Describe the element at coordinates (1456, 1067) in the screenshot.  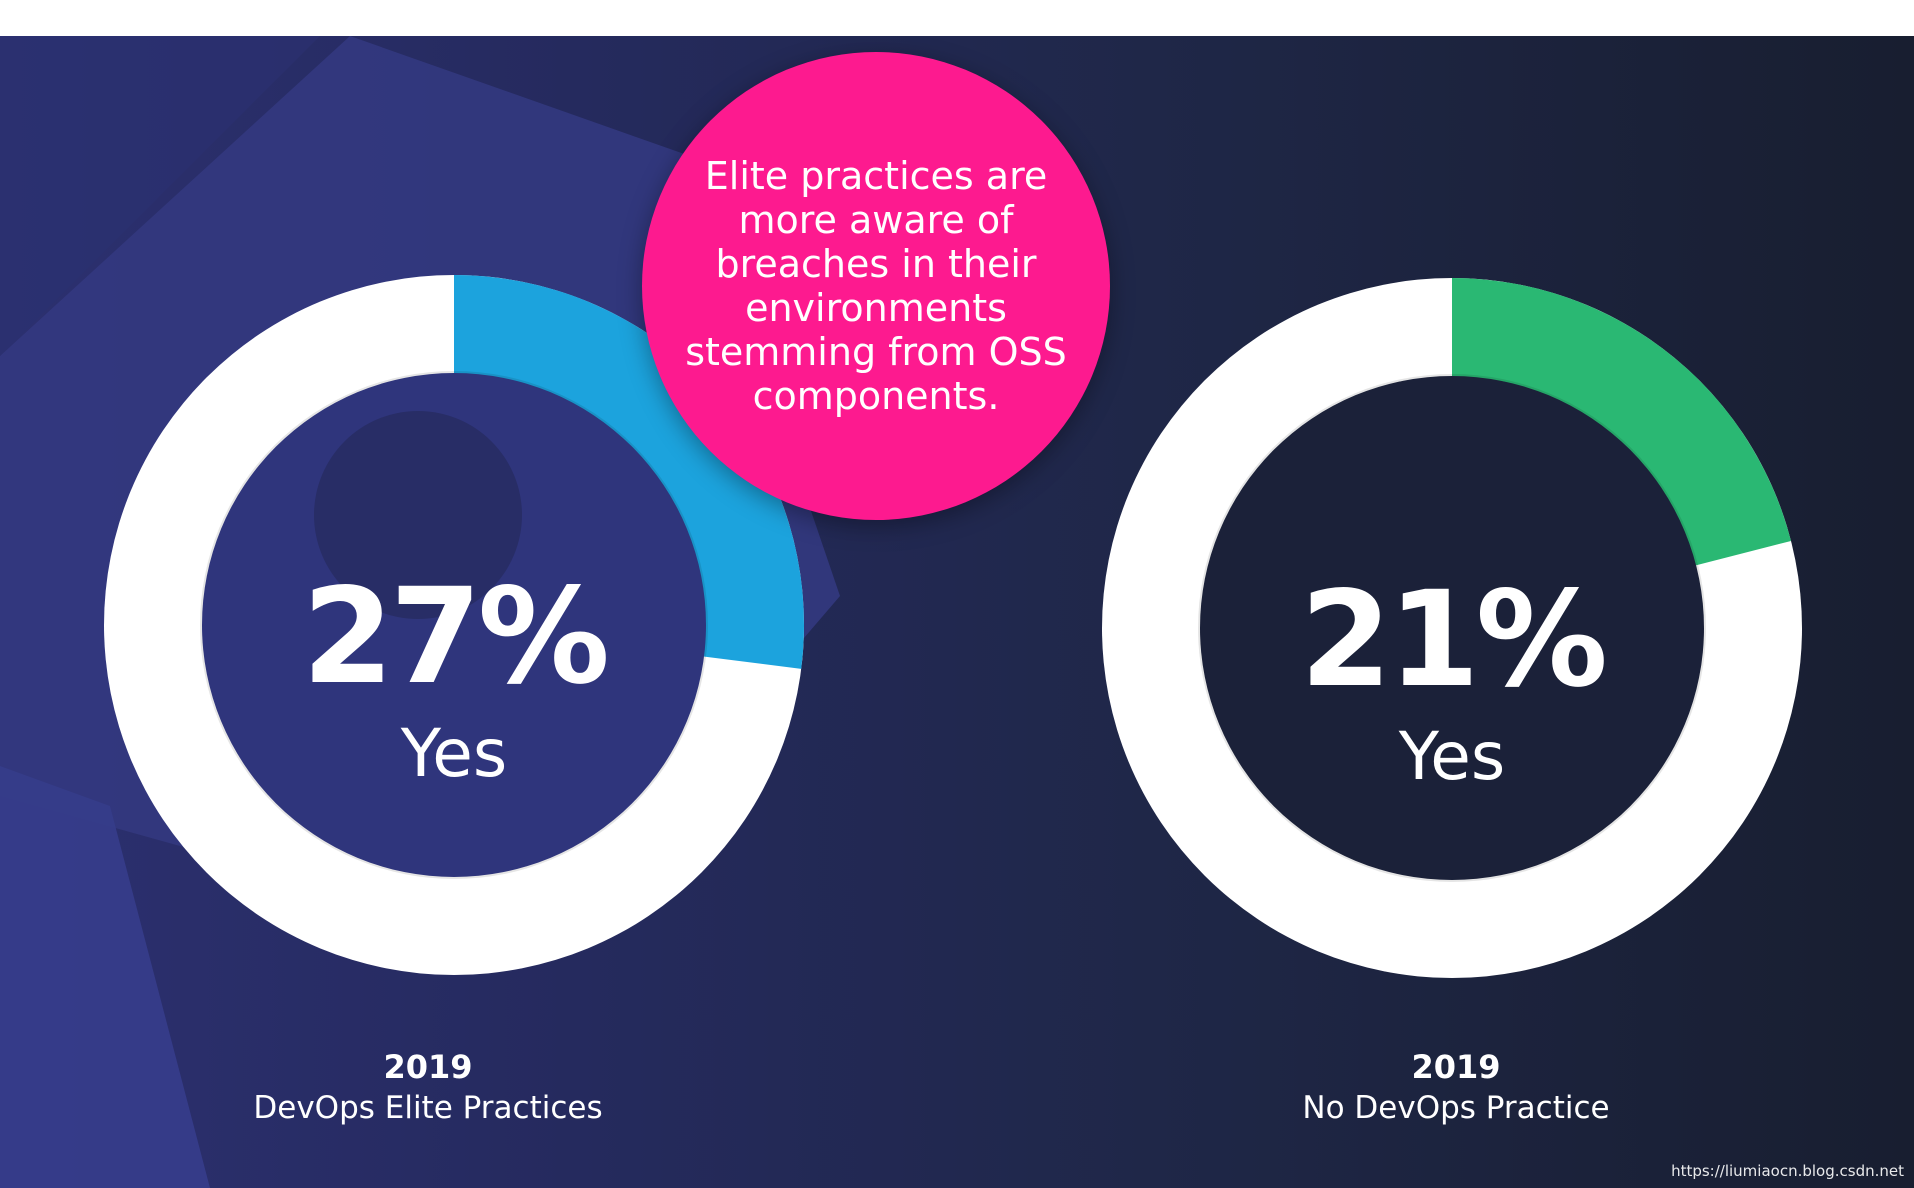
I see `caption-year-no-devops: 2019` at that location.